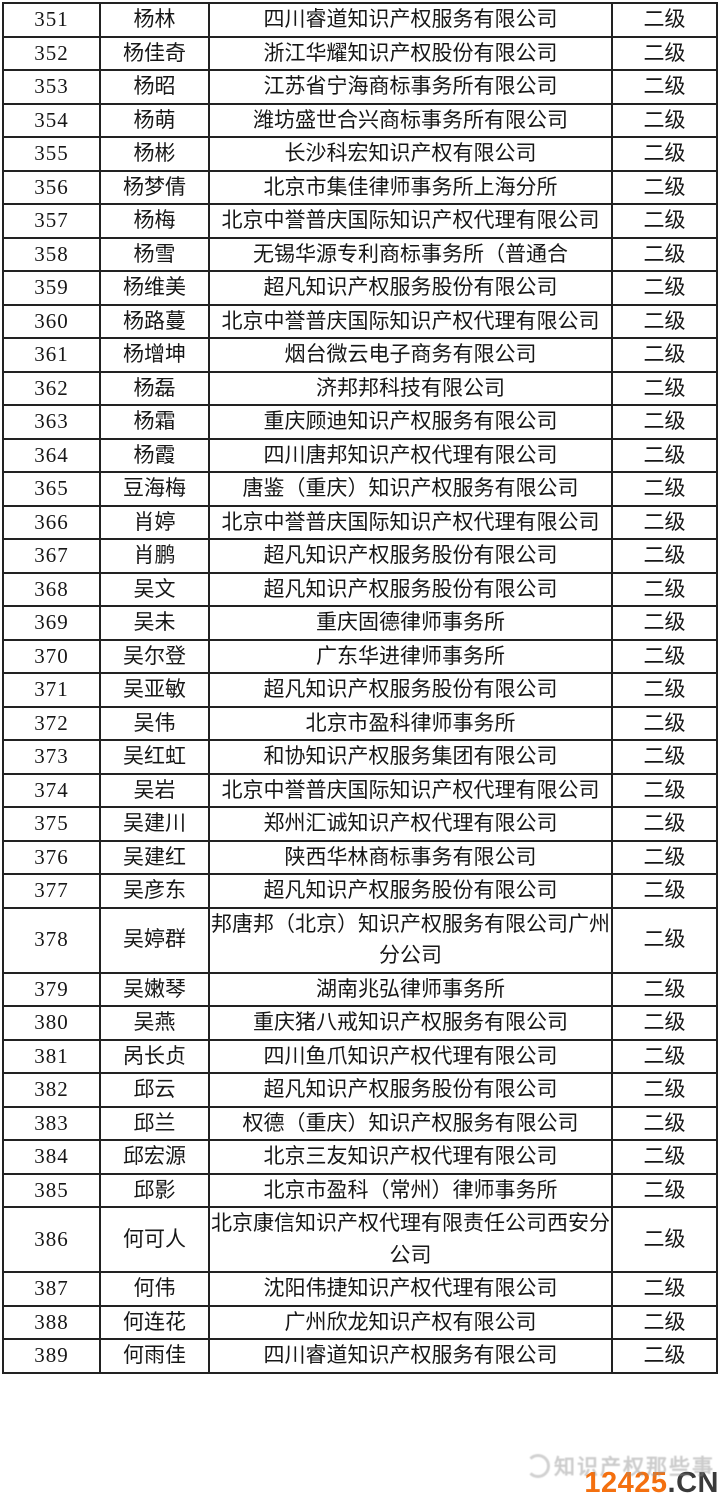 The height and width of the screenshot is (1505, 720). I want to click on cell-name: 吴文, so click(154, 589).